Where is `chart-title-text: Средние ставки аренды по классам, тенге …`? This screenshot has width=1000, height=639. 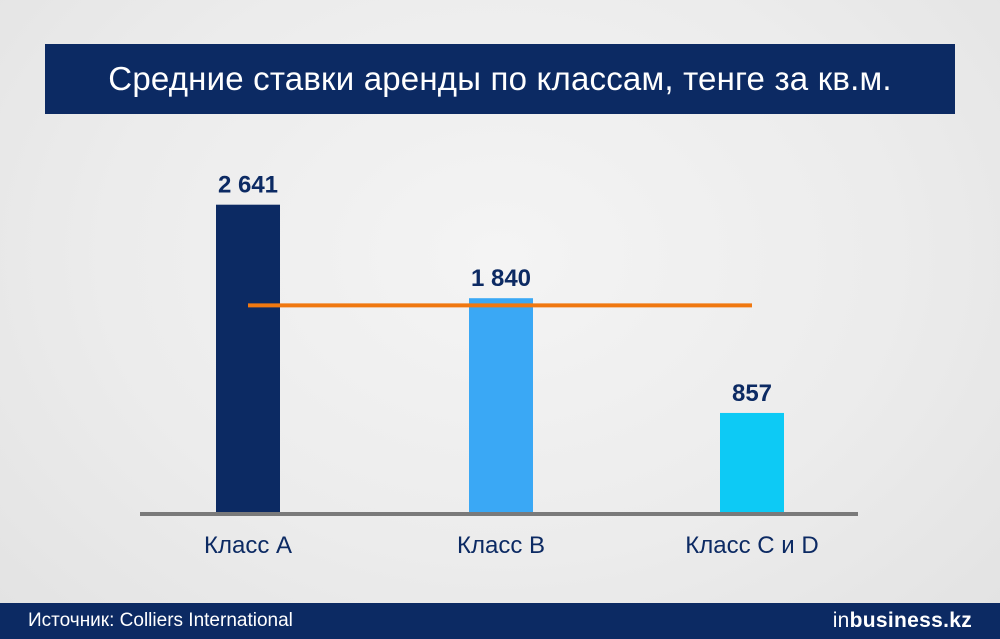
chart-title-text: Средние ставки аренды по классам, тенге … is located at coordinates (500, 78).